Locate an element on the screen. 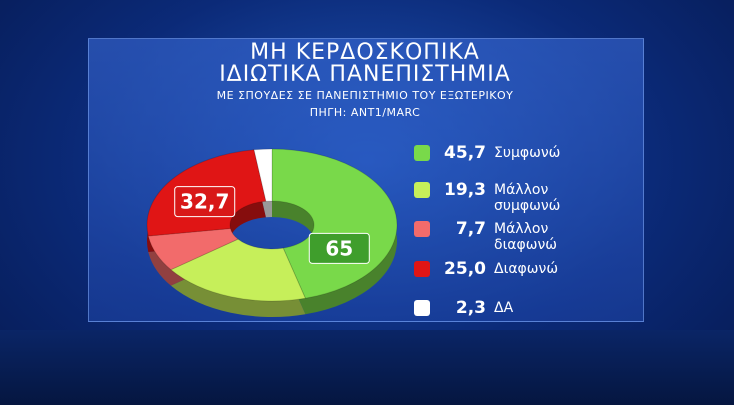  legend-item: 45,7 Συμφωνώ is located at coordinates (494, 153).